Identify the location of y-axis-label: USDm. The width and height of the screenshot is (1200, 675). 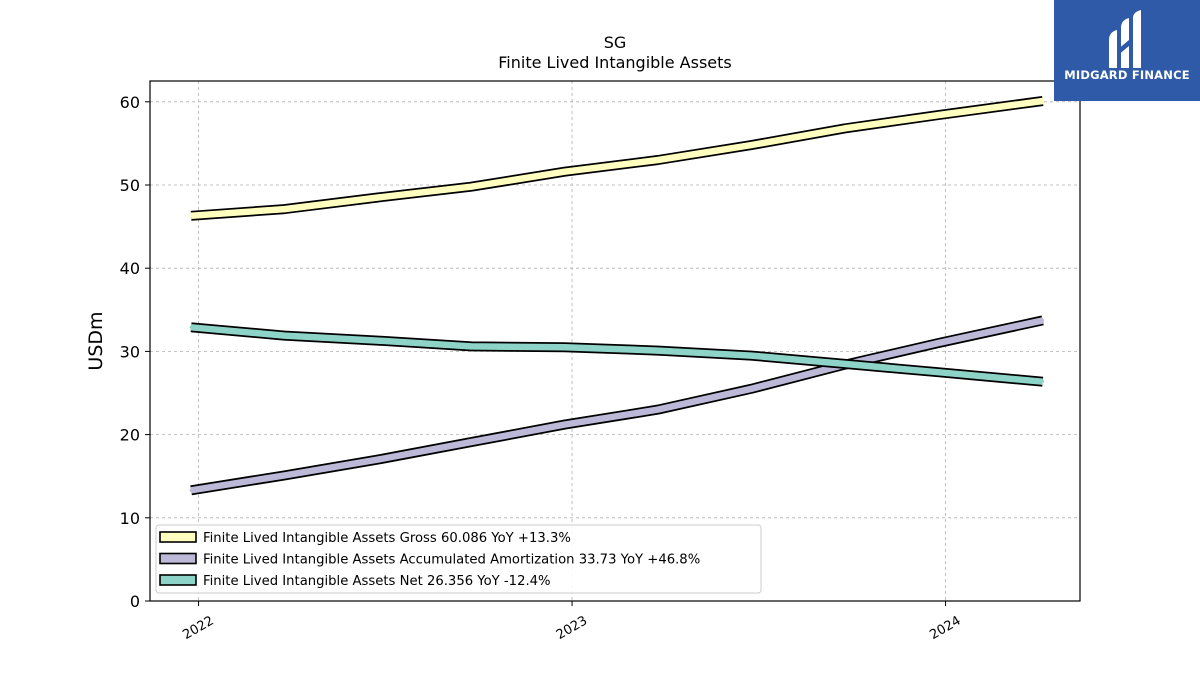
(96, 340).